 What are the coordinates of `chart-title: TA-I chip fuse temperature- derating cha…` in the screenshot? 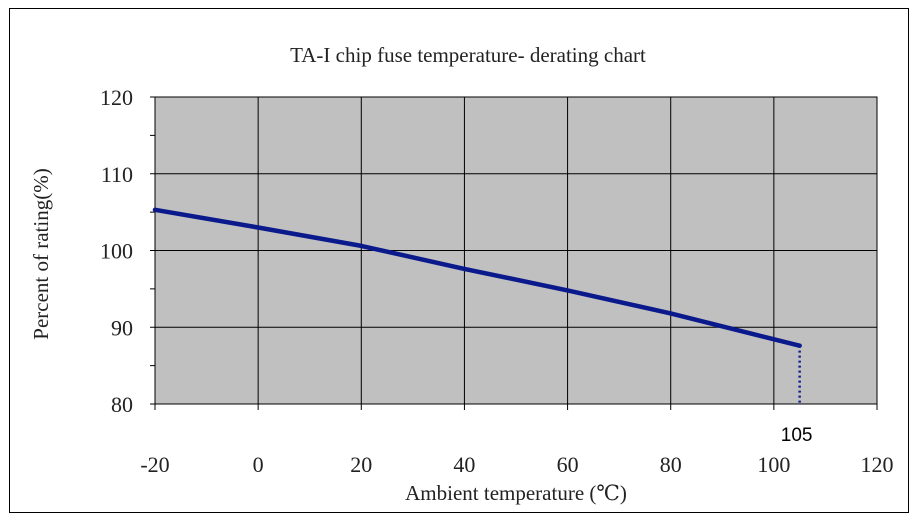 It's located at (468, 55).